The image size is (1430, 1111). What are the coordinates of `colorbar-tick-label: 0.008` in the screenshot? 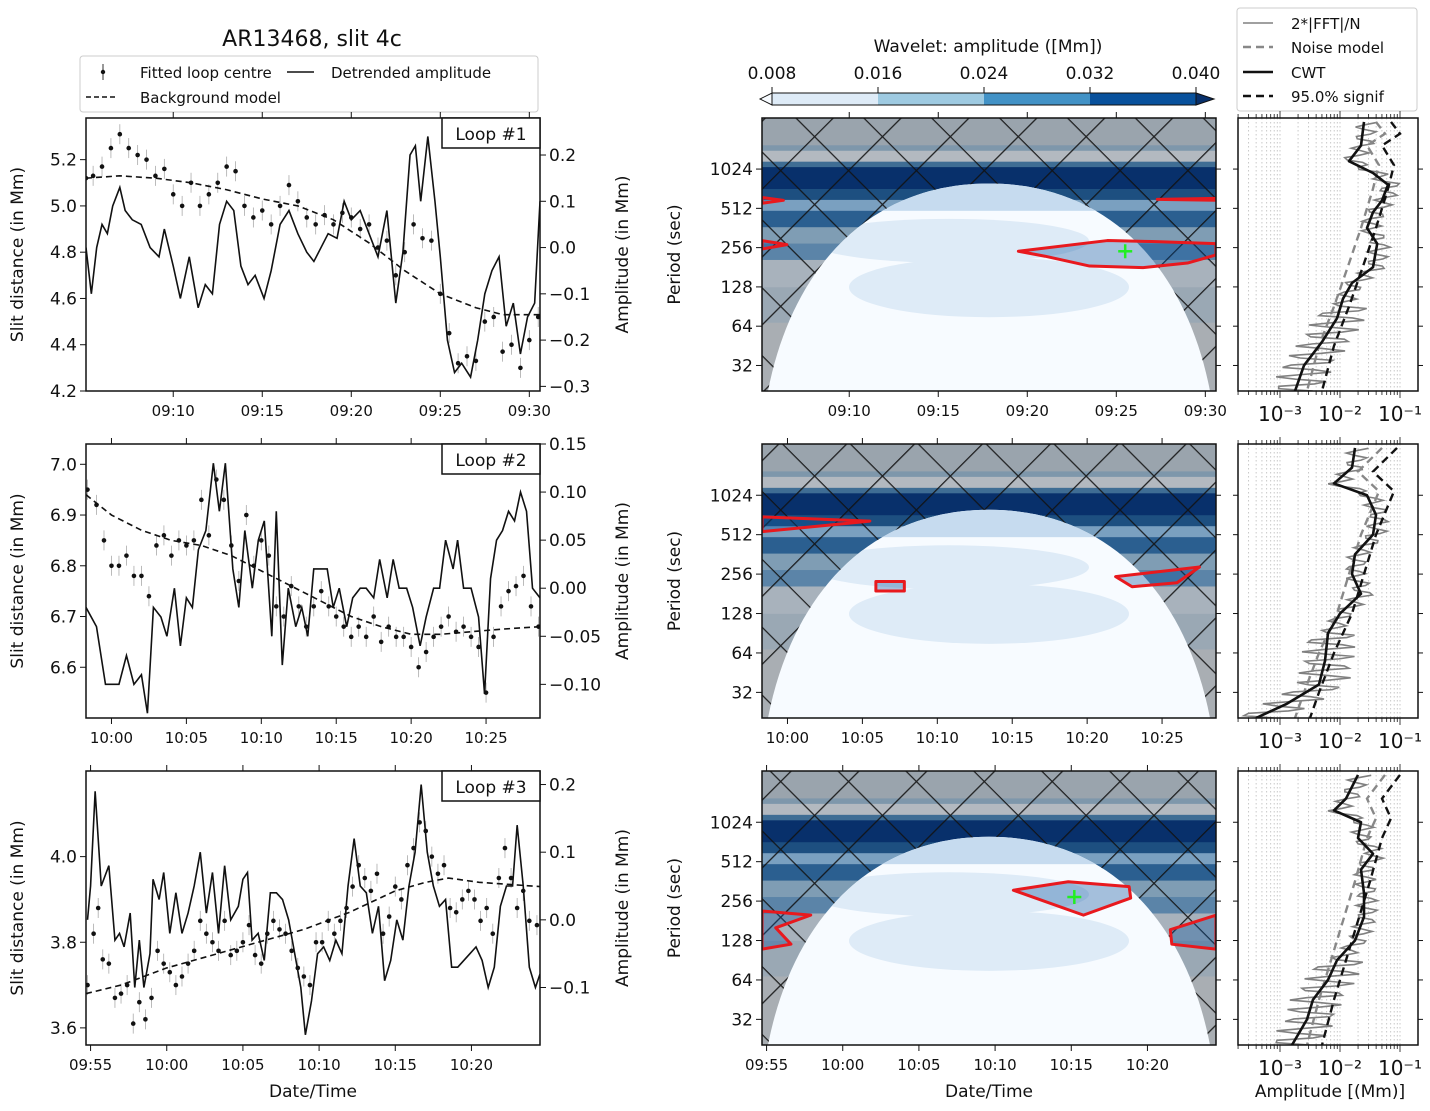 It's located at (772, 74).